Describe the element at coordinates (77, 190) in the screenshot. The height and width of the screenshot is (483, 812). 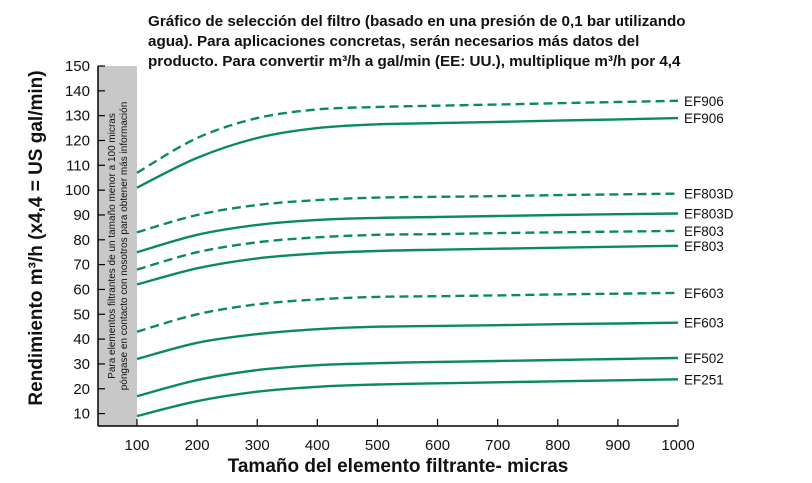
I see `y-tick-label: 100` at that location.